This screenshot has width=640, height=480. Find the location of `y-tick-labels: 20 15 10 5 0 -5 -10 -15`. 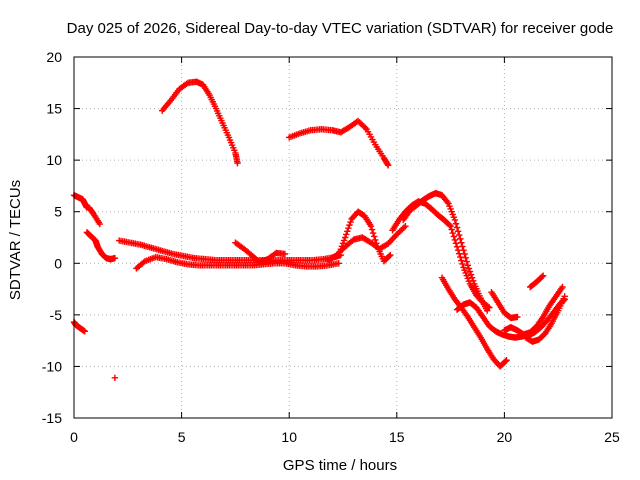

y-tick-labels: 20 15 10 5 0 -5 -10 -15 is located at coordinates (52, 237).